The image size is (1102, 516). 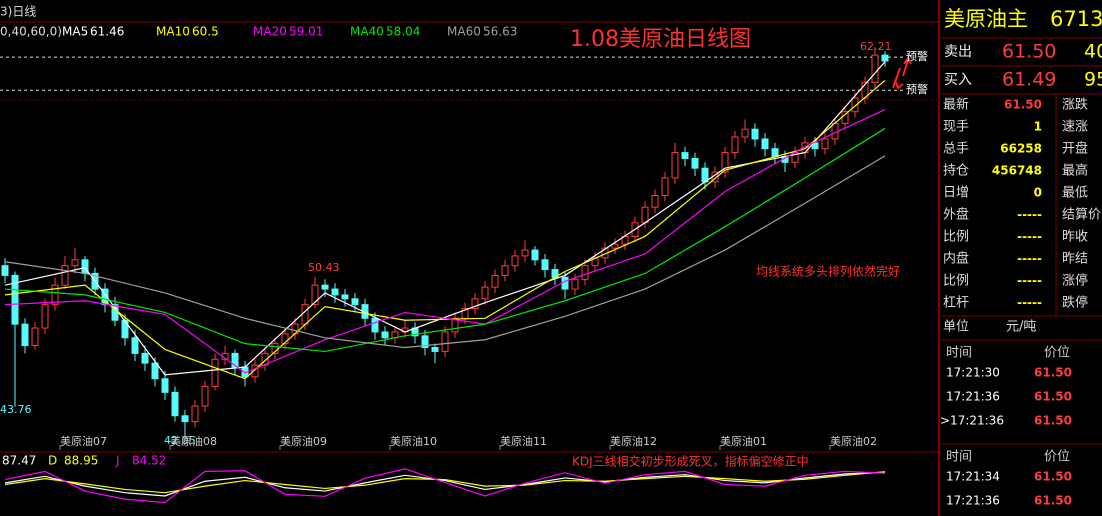 What do you see at coordinates (1075, 105) in the screenshot?
I see `stat-label: 涨跌` at bounding box center [1075, 105].